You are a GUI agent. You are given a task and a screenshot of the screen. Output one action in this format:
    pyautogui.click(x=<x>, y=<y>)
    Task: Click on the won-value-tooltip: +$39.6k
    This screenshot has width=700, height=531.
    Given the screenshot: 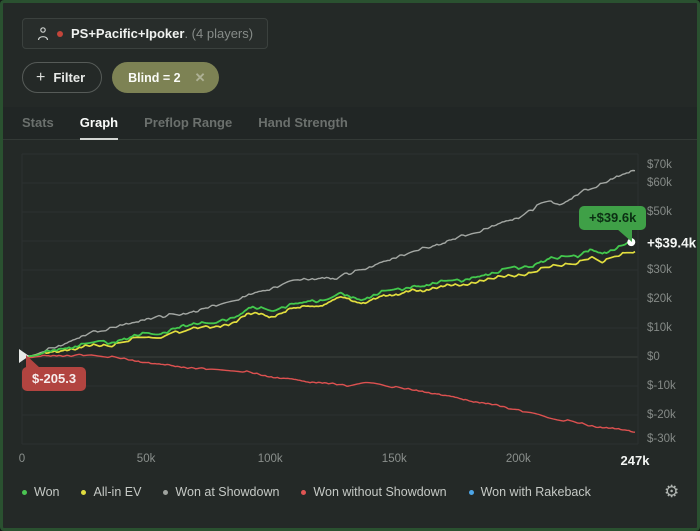 What is the action you would take?
    pyautogui.click(x=613, y=218)
    